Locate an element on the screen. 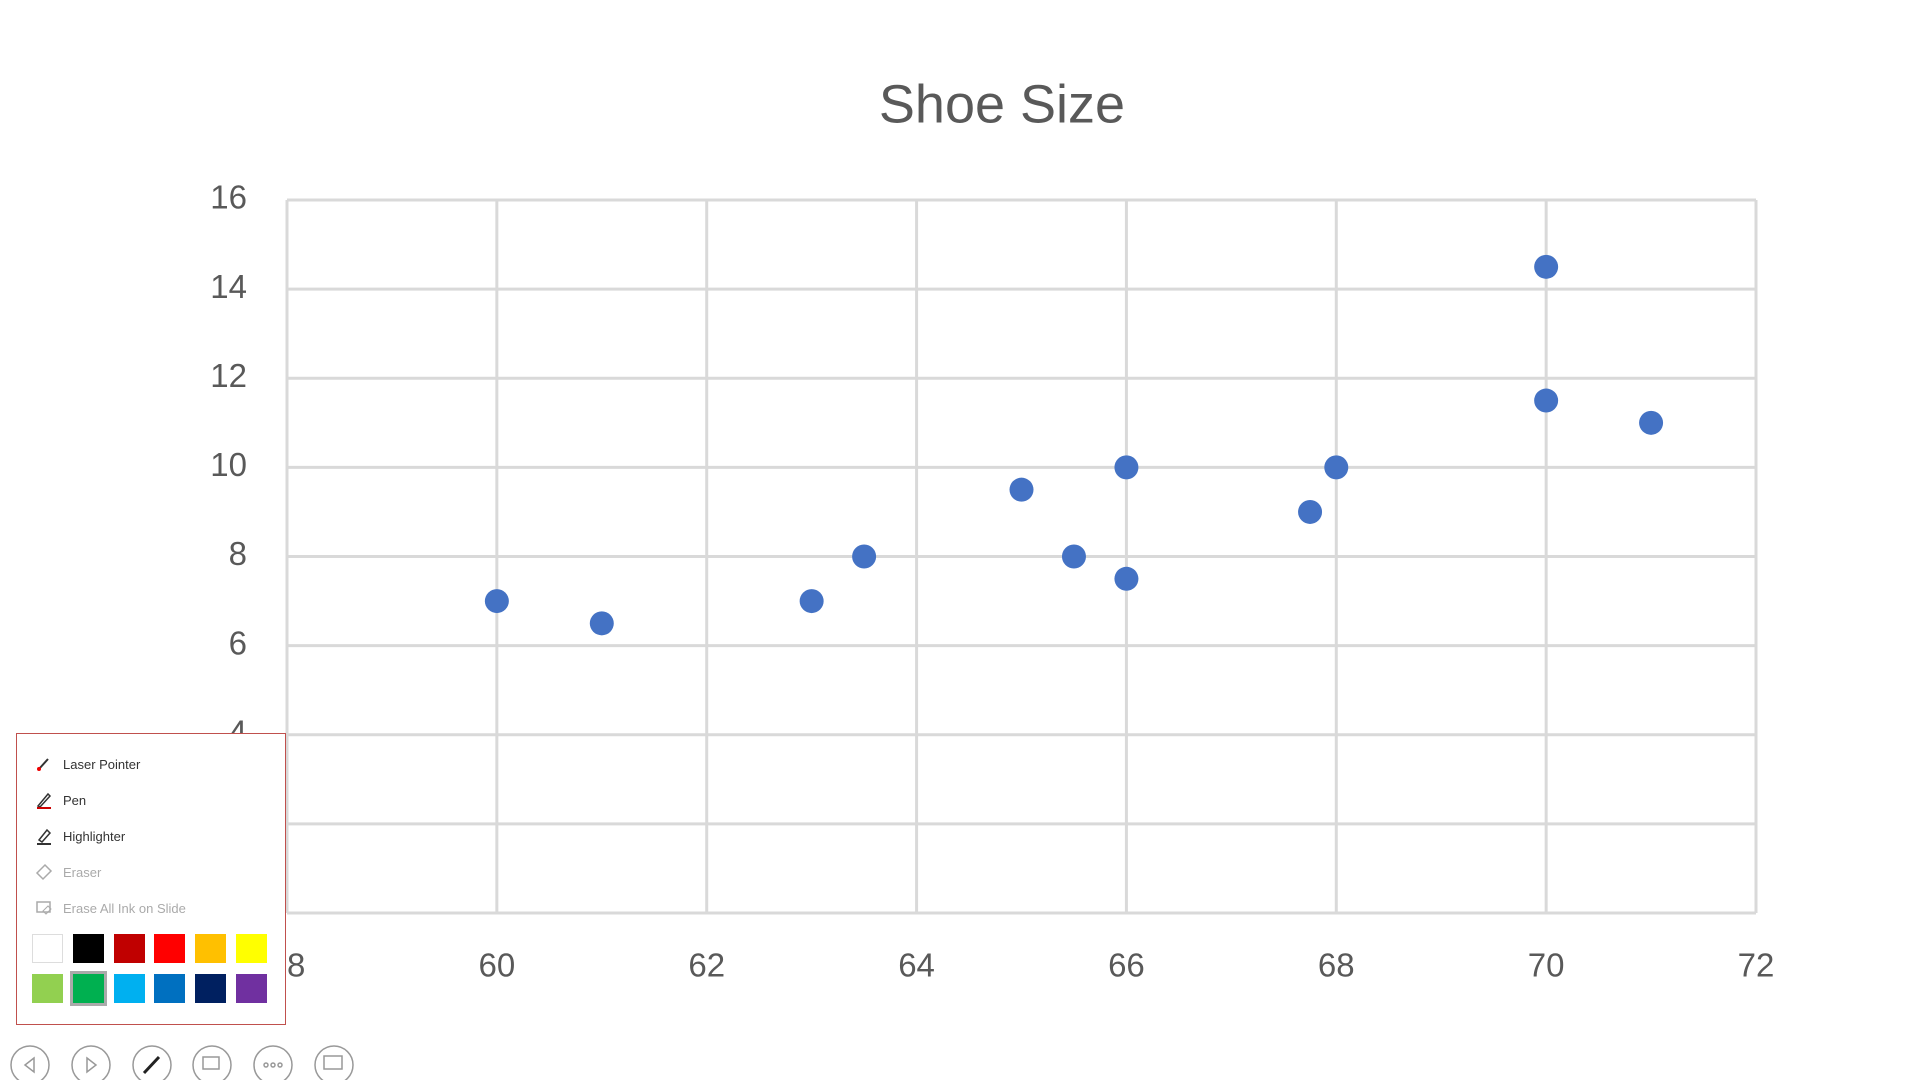 This screenshot has width=1920, height=1080. menu-item: Highlighter is located at coordinates (80, 836).